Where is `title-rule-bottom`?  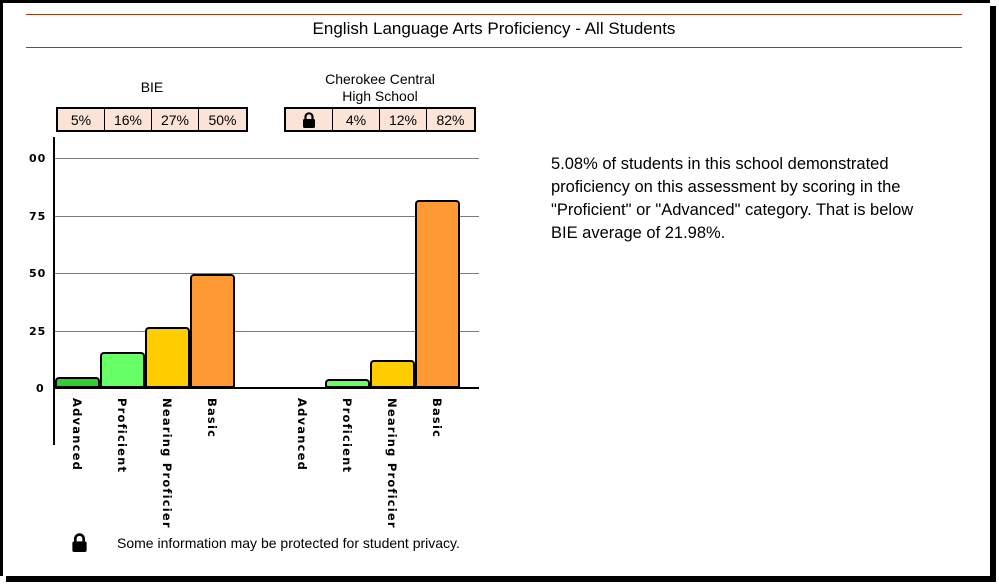 title-rule-bottom is located at coordinates (494, 47).